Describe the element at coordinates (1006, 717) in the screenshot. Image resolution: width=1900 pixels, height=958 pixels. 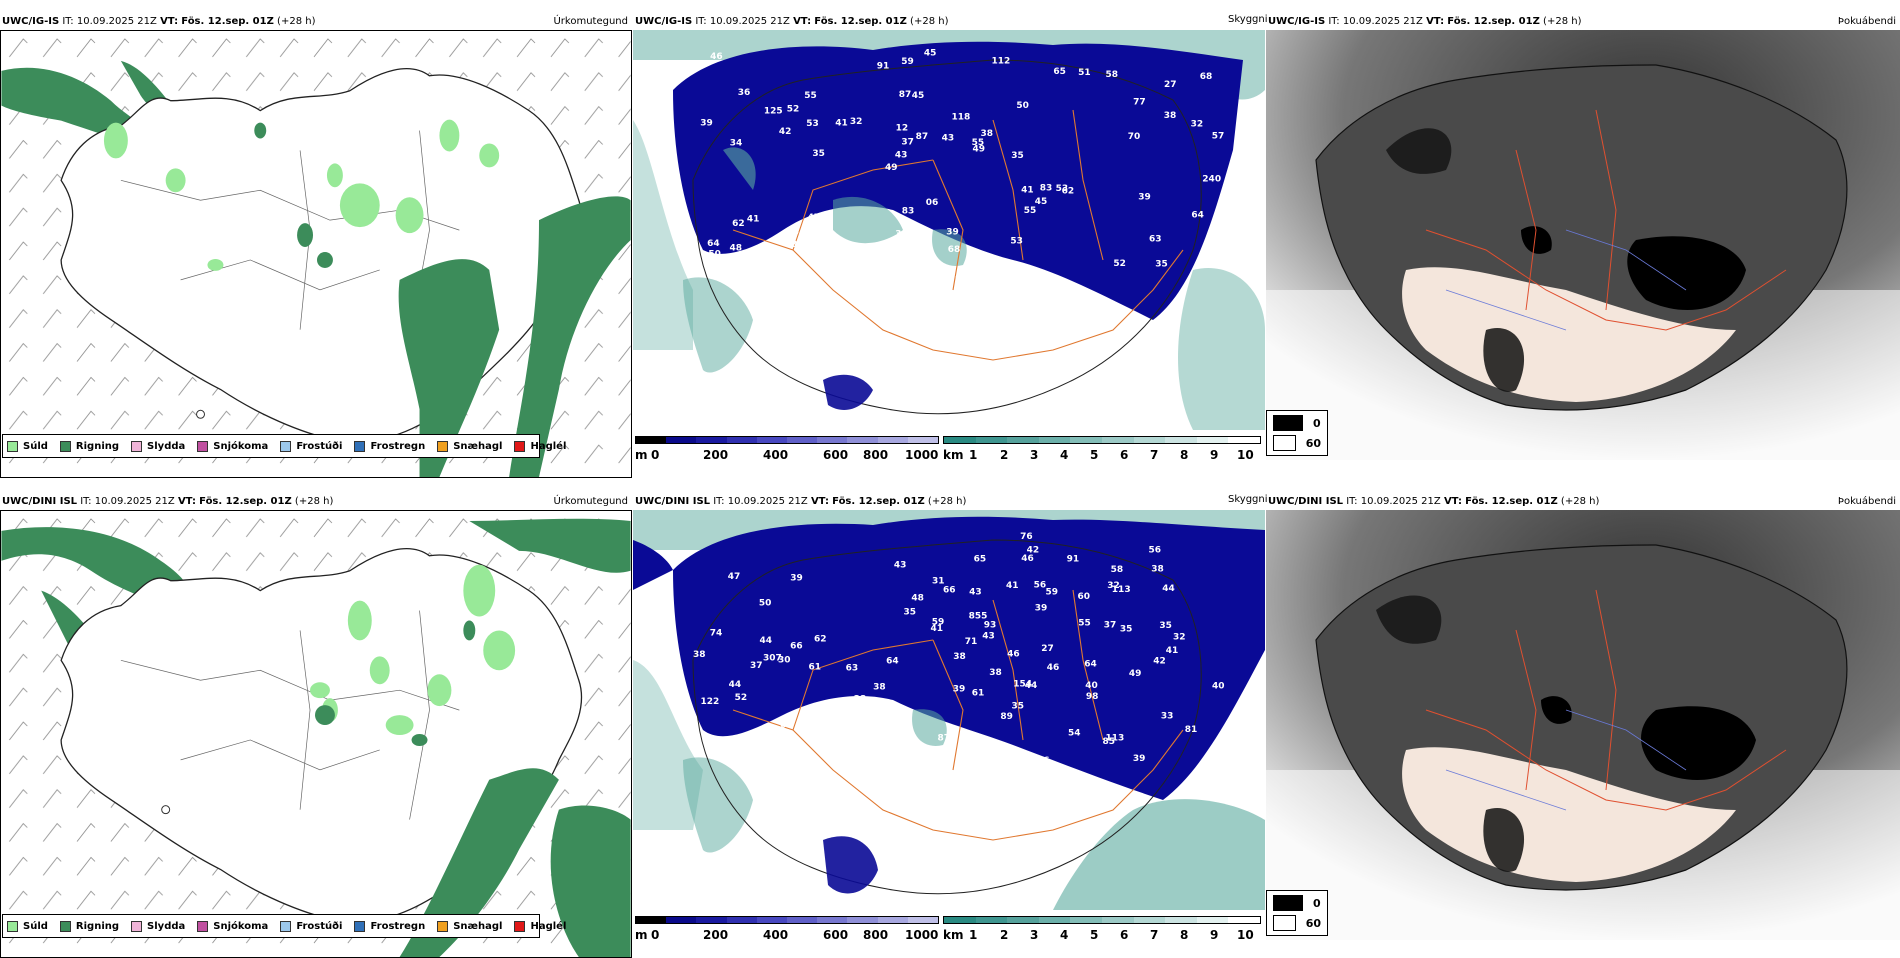
I see `cloudbase-value-label: 89` at that location.